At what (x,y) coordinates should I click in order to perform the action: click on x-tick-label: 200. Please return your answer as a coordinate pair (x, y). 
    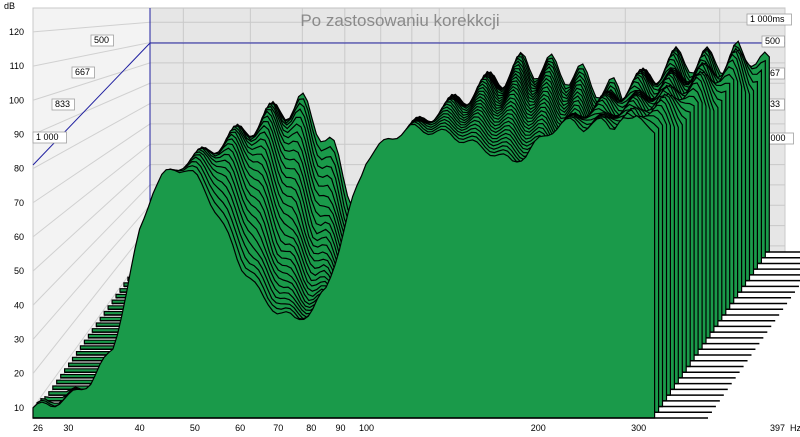
    Looking at the image, I should click on (538, 428).